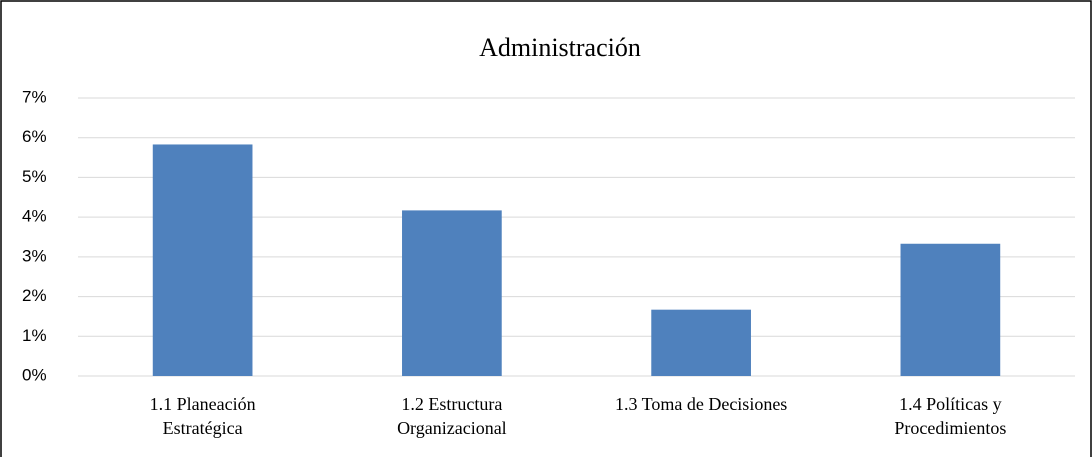  Describe the element at coordinates (34, 335) in the screenshot. I see `y-tick-label: 1%` at that location.